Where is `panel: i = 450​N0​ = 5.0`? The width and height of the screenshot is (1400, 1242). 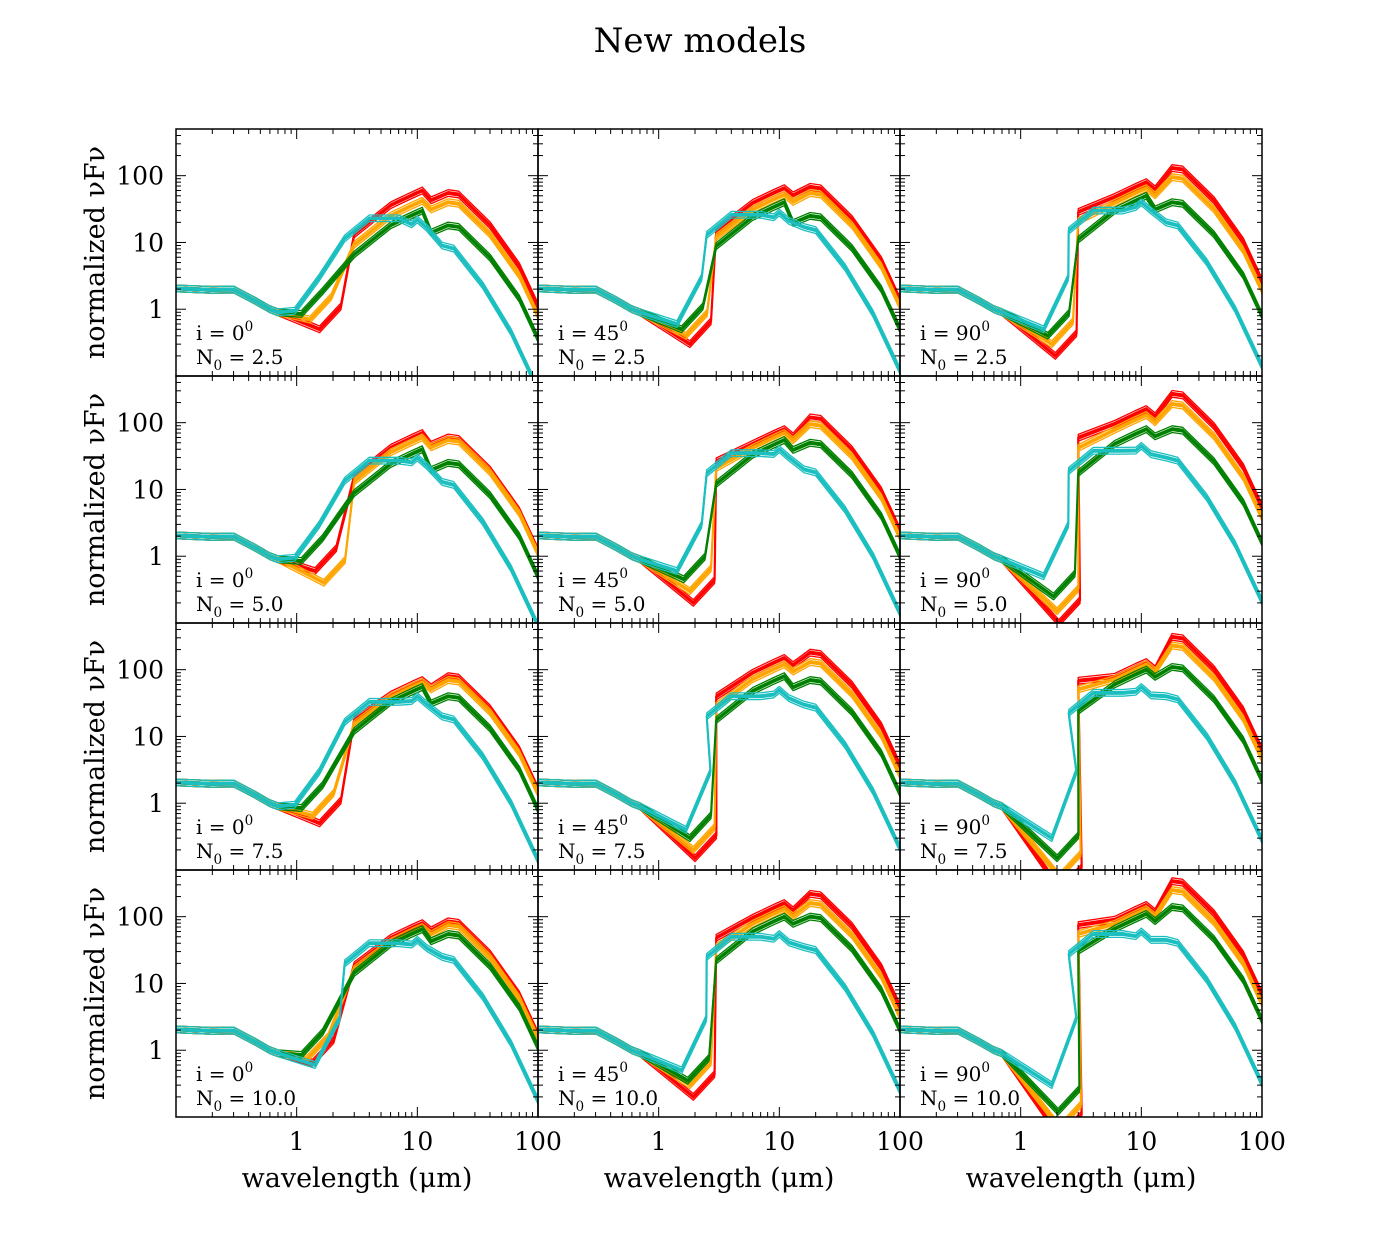
panel: i = 450​N0​ = 5.0 is located at coordinates (719, 499).